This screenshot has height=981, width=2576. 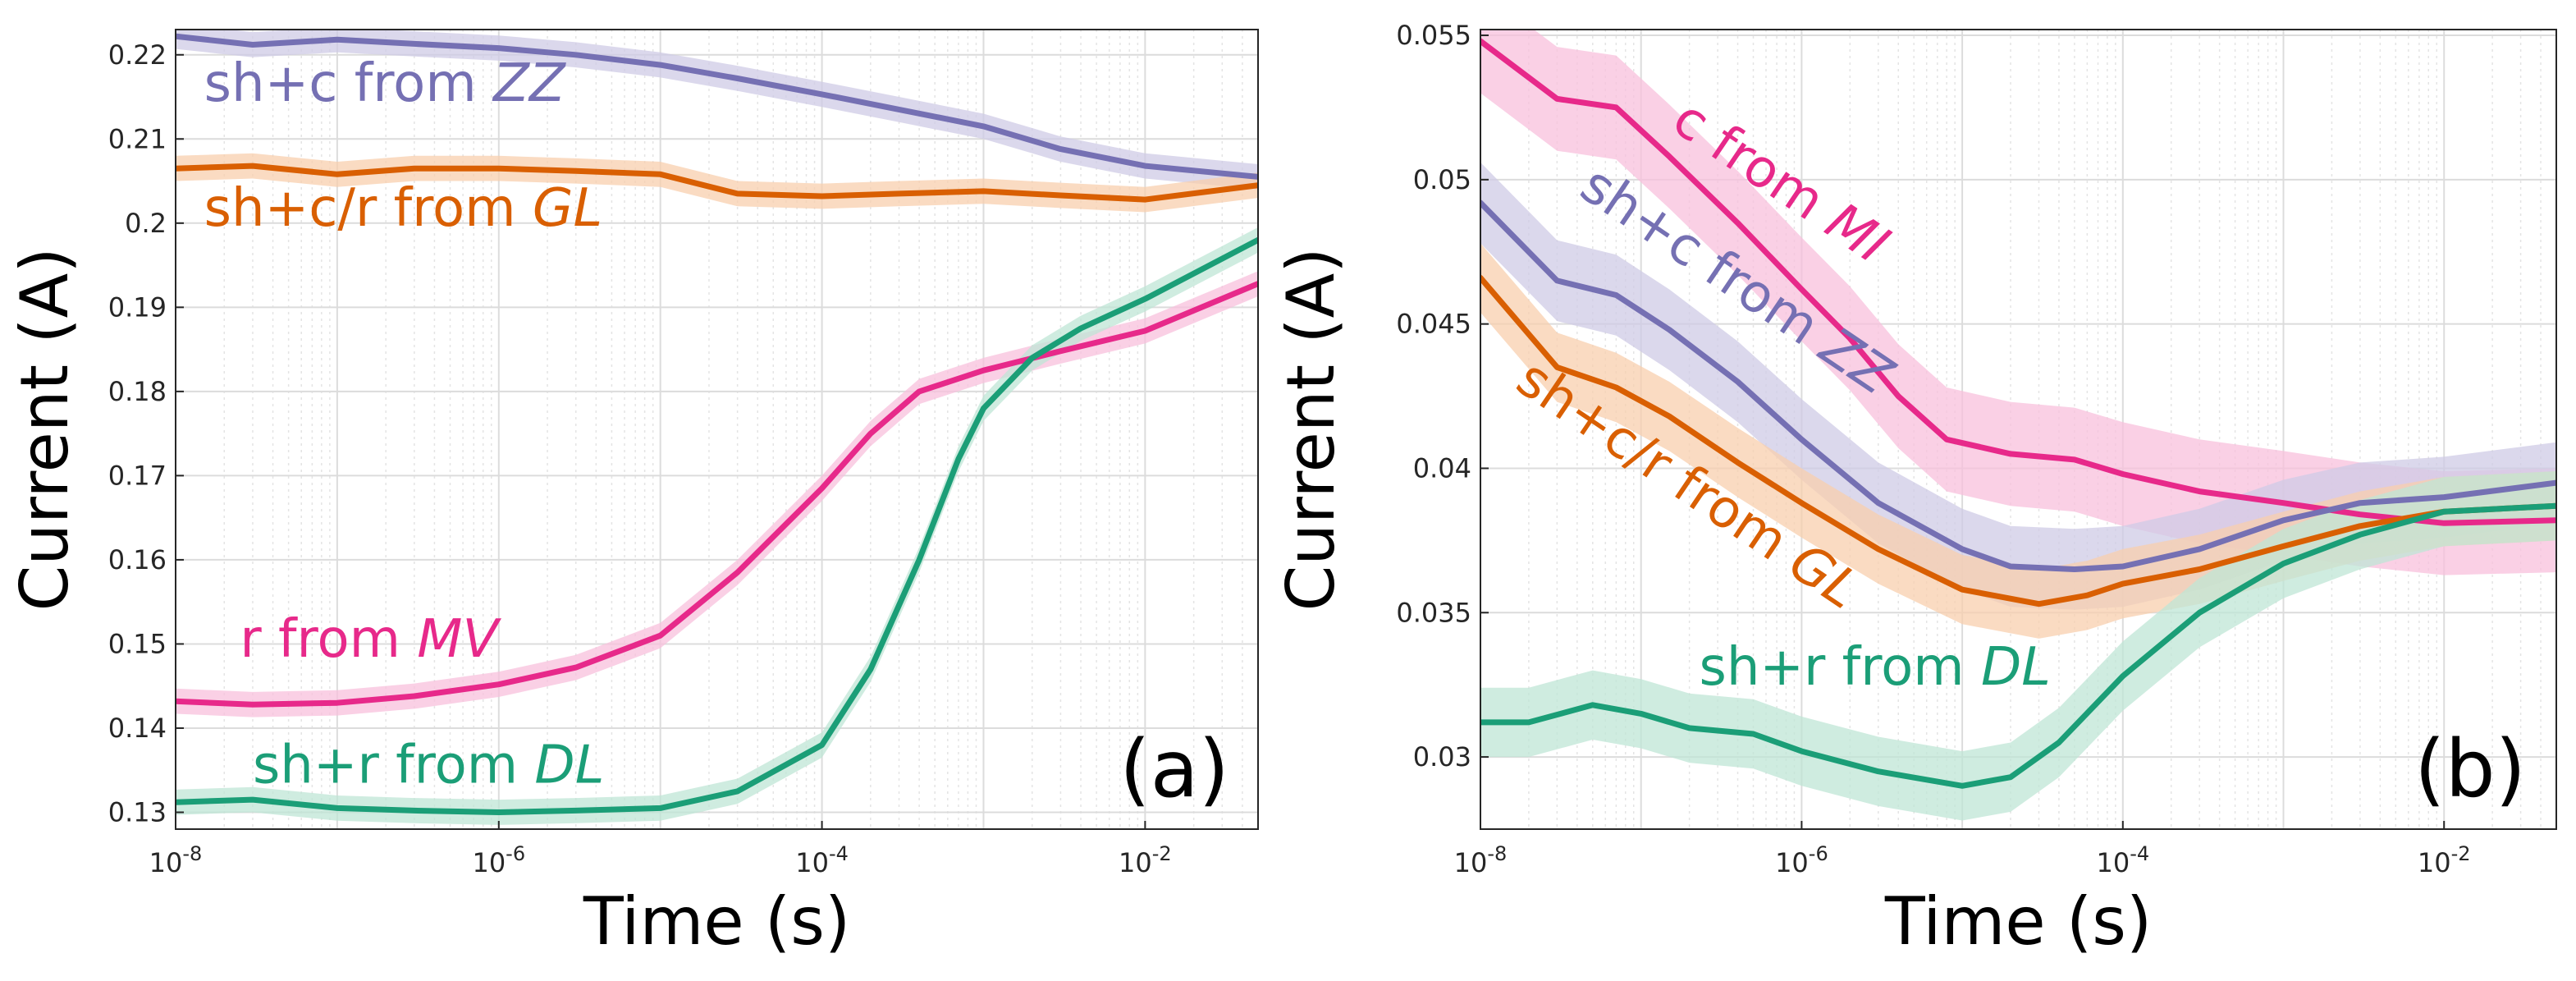 I want to click on y-tick-label: 0.17, so click(x=137, y=475).